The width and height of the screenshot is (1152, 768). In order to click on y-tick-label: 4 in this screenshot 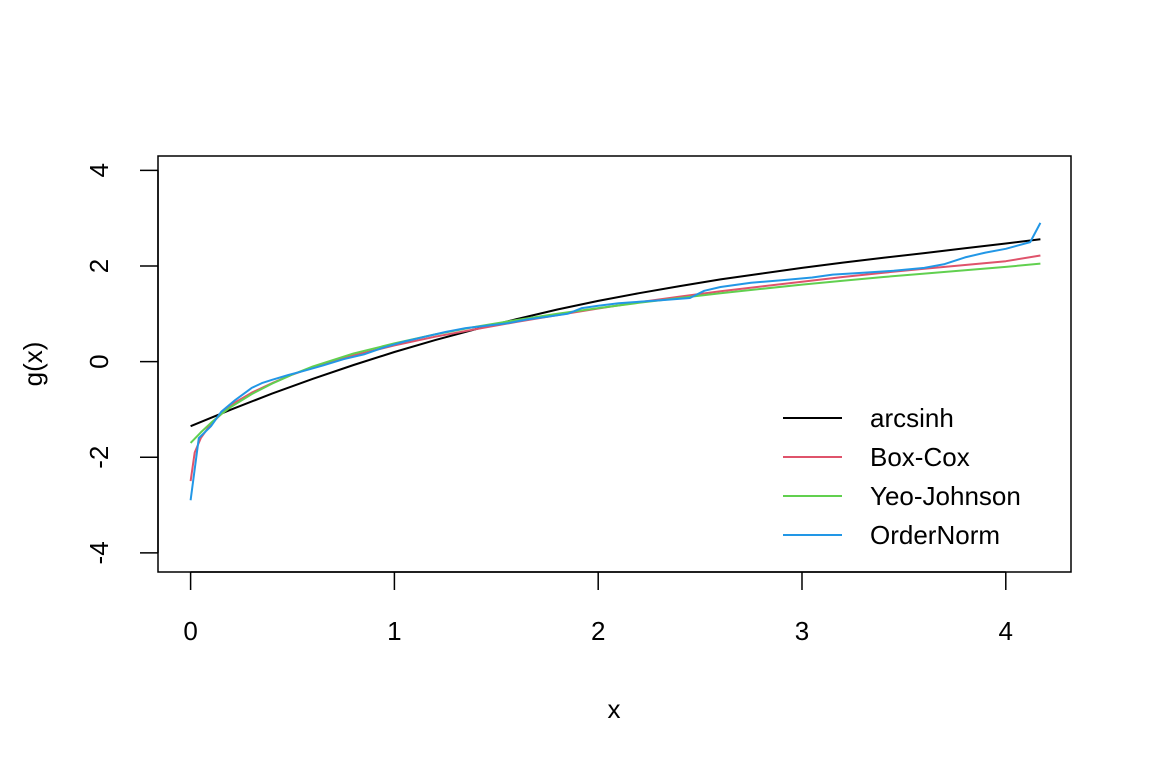, I will do `click(99, 170)`.